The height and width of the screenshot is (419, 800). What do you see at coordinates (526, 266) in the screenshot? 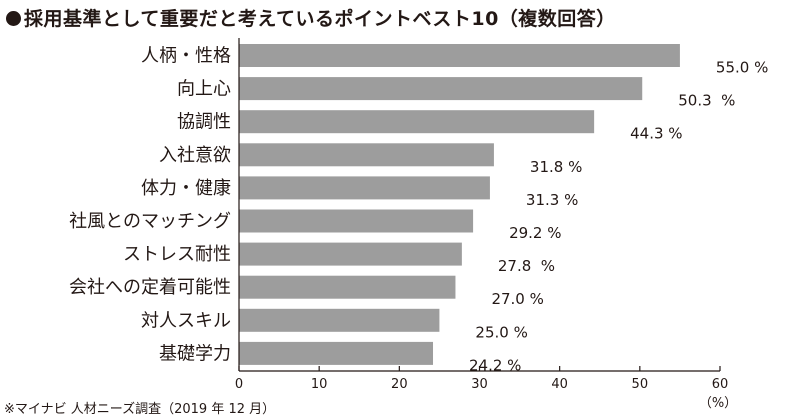
I see `value-label-7: 27.8 %` at bounding box center [526, 266].